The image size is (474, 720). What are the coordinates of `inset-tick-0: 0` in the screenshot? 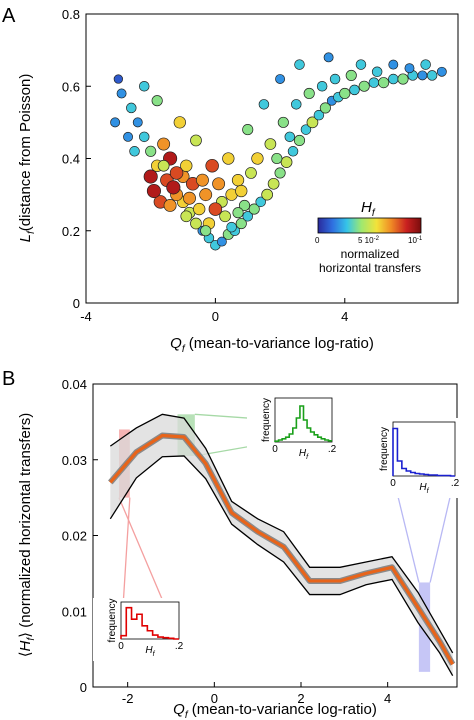 It's located at (393, 483).